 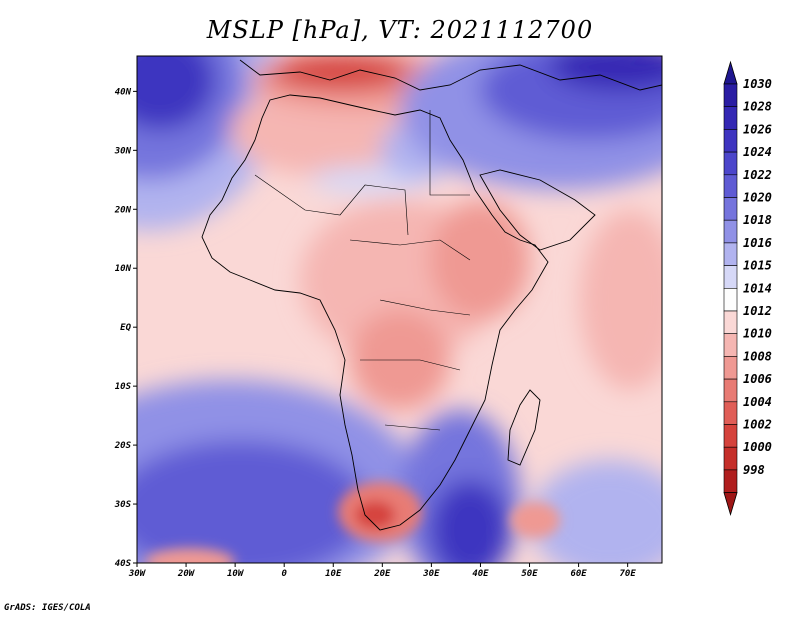 I want to click on colorbar-label: 1022, so click(x=757, y=175).